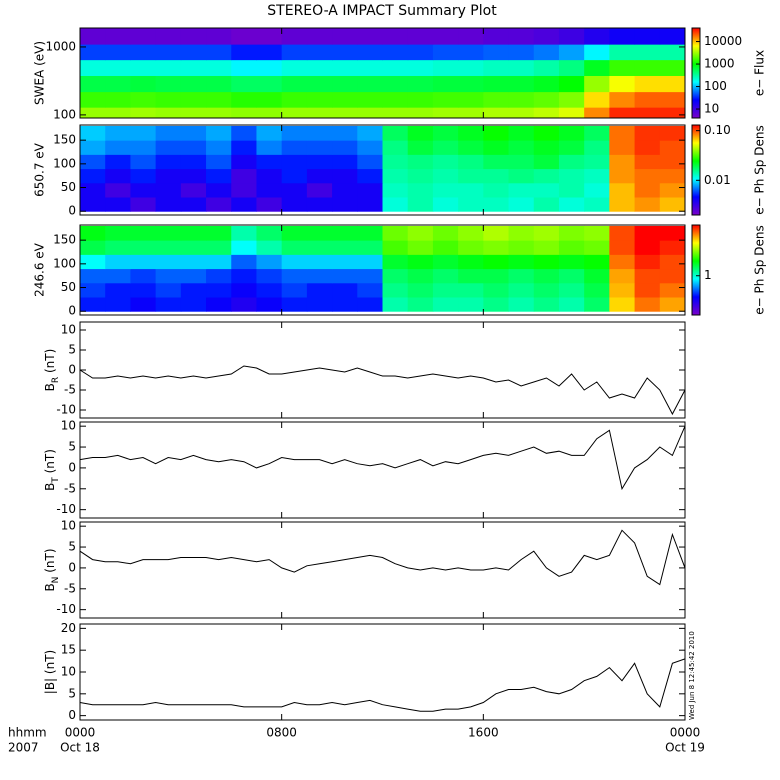 The image size is (780, 780). Describe the element at coordinates (382, 458) in the screenshot. I see `line-series` at that location.